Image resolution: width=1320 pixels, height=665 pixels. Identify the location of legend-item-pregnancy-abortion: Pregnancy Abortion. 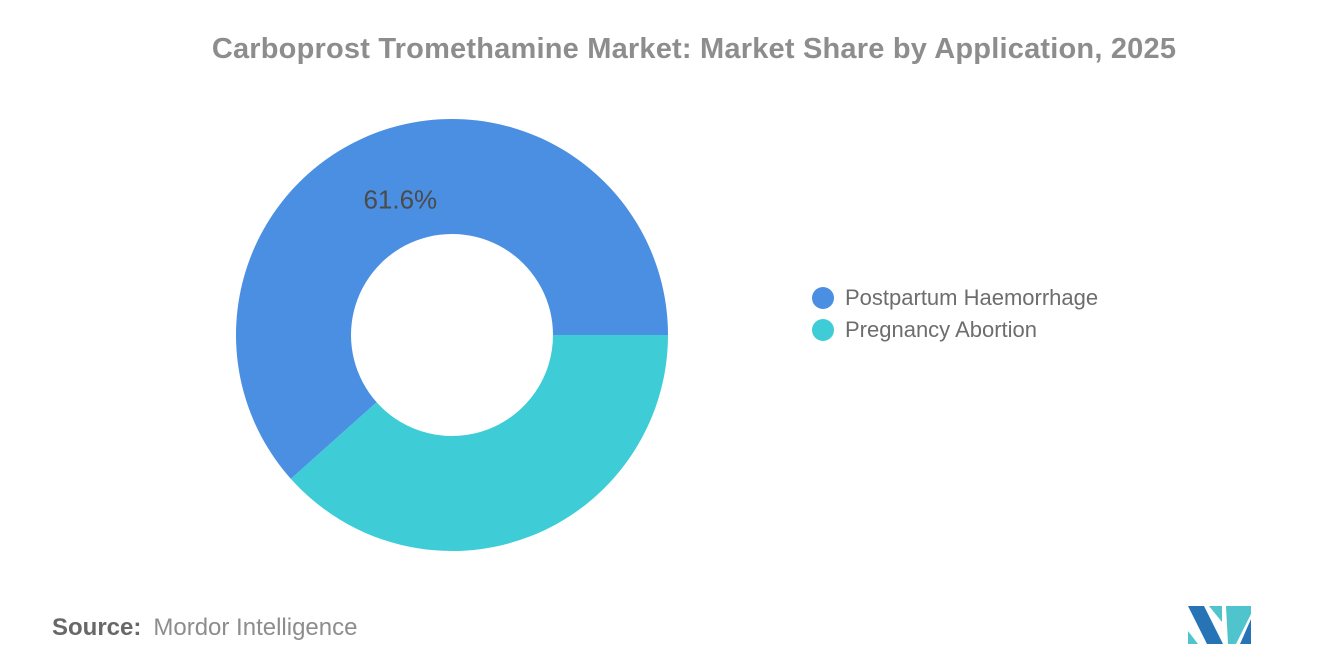
(955, 329).